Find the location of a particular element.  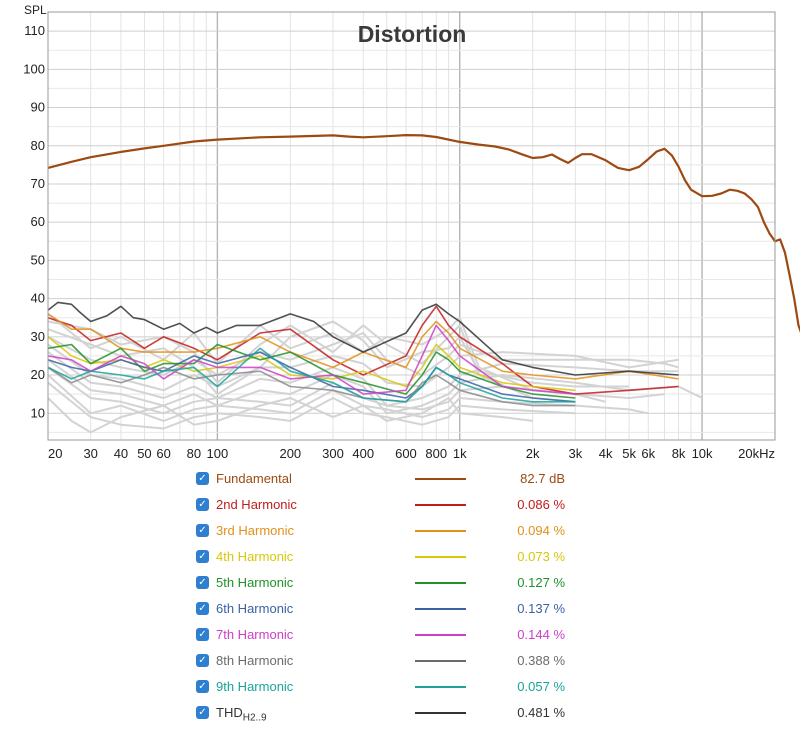

legend-row: ✓ 2nd Harmonic 0.086 % is located at coordinates (406, 505).